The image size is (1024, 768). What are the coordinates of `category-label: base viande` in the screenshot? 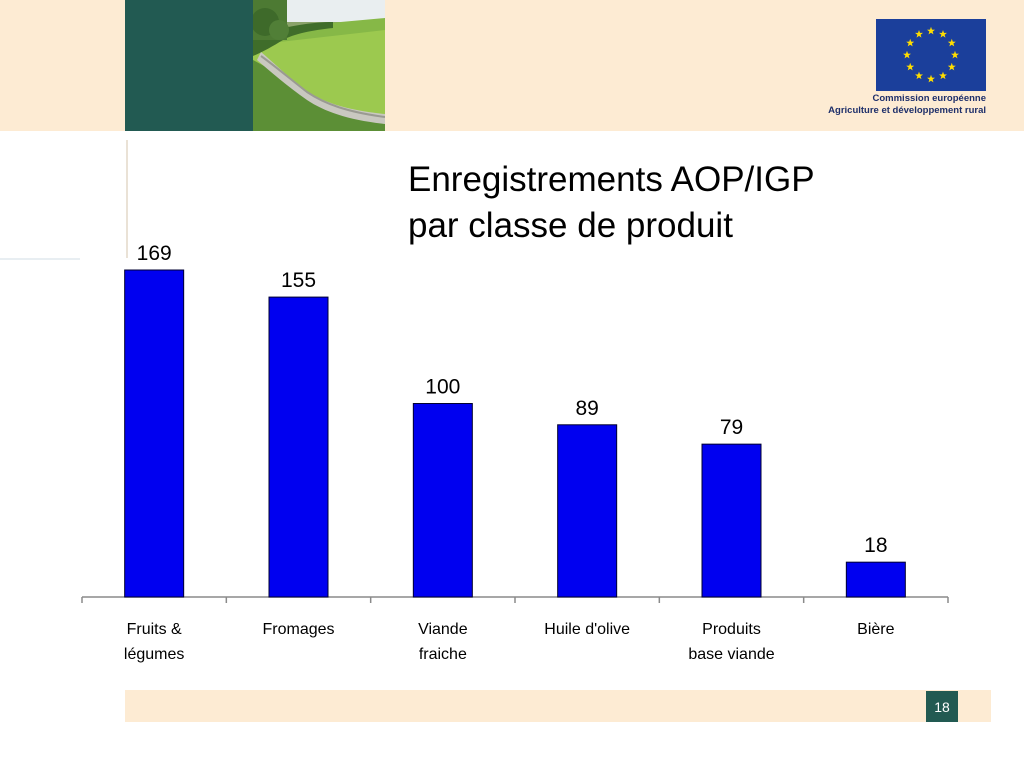 It's located at (731, 654).